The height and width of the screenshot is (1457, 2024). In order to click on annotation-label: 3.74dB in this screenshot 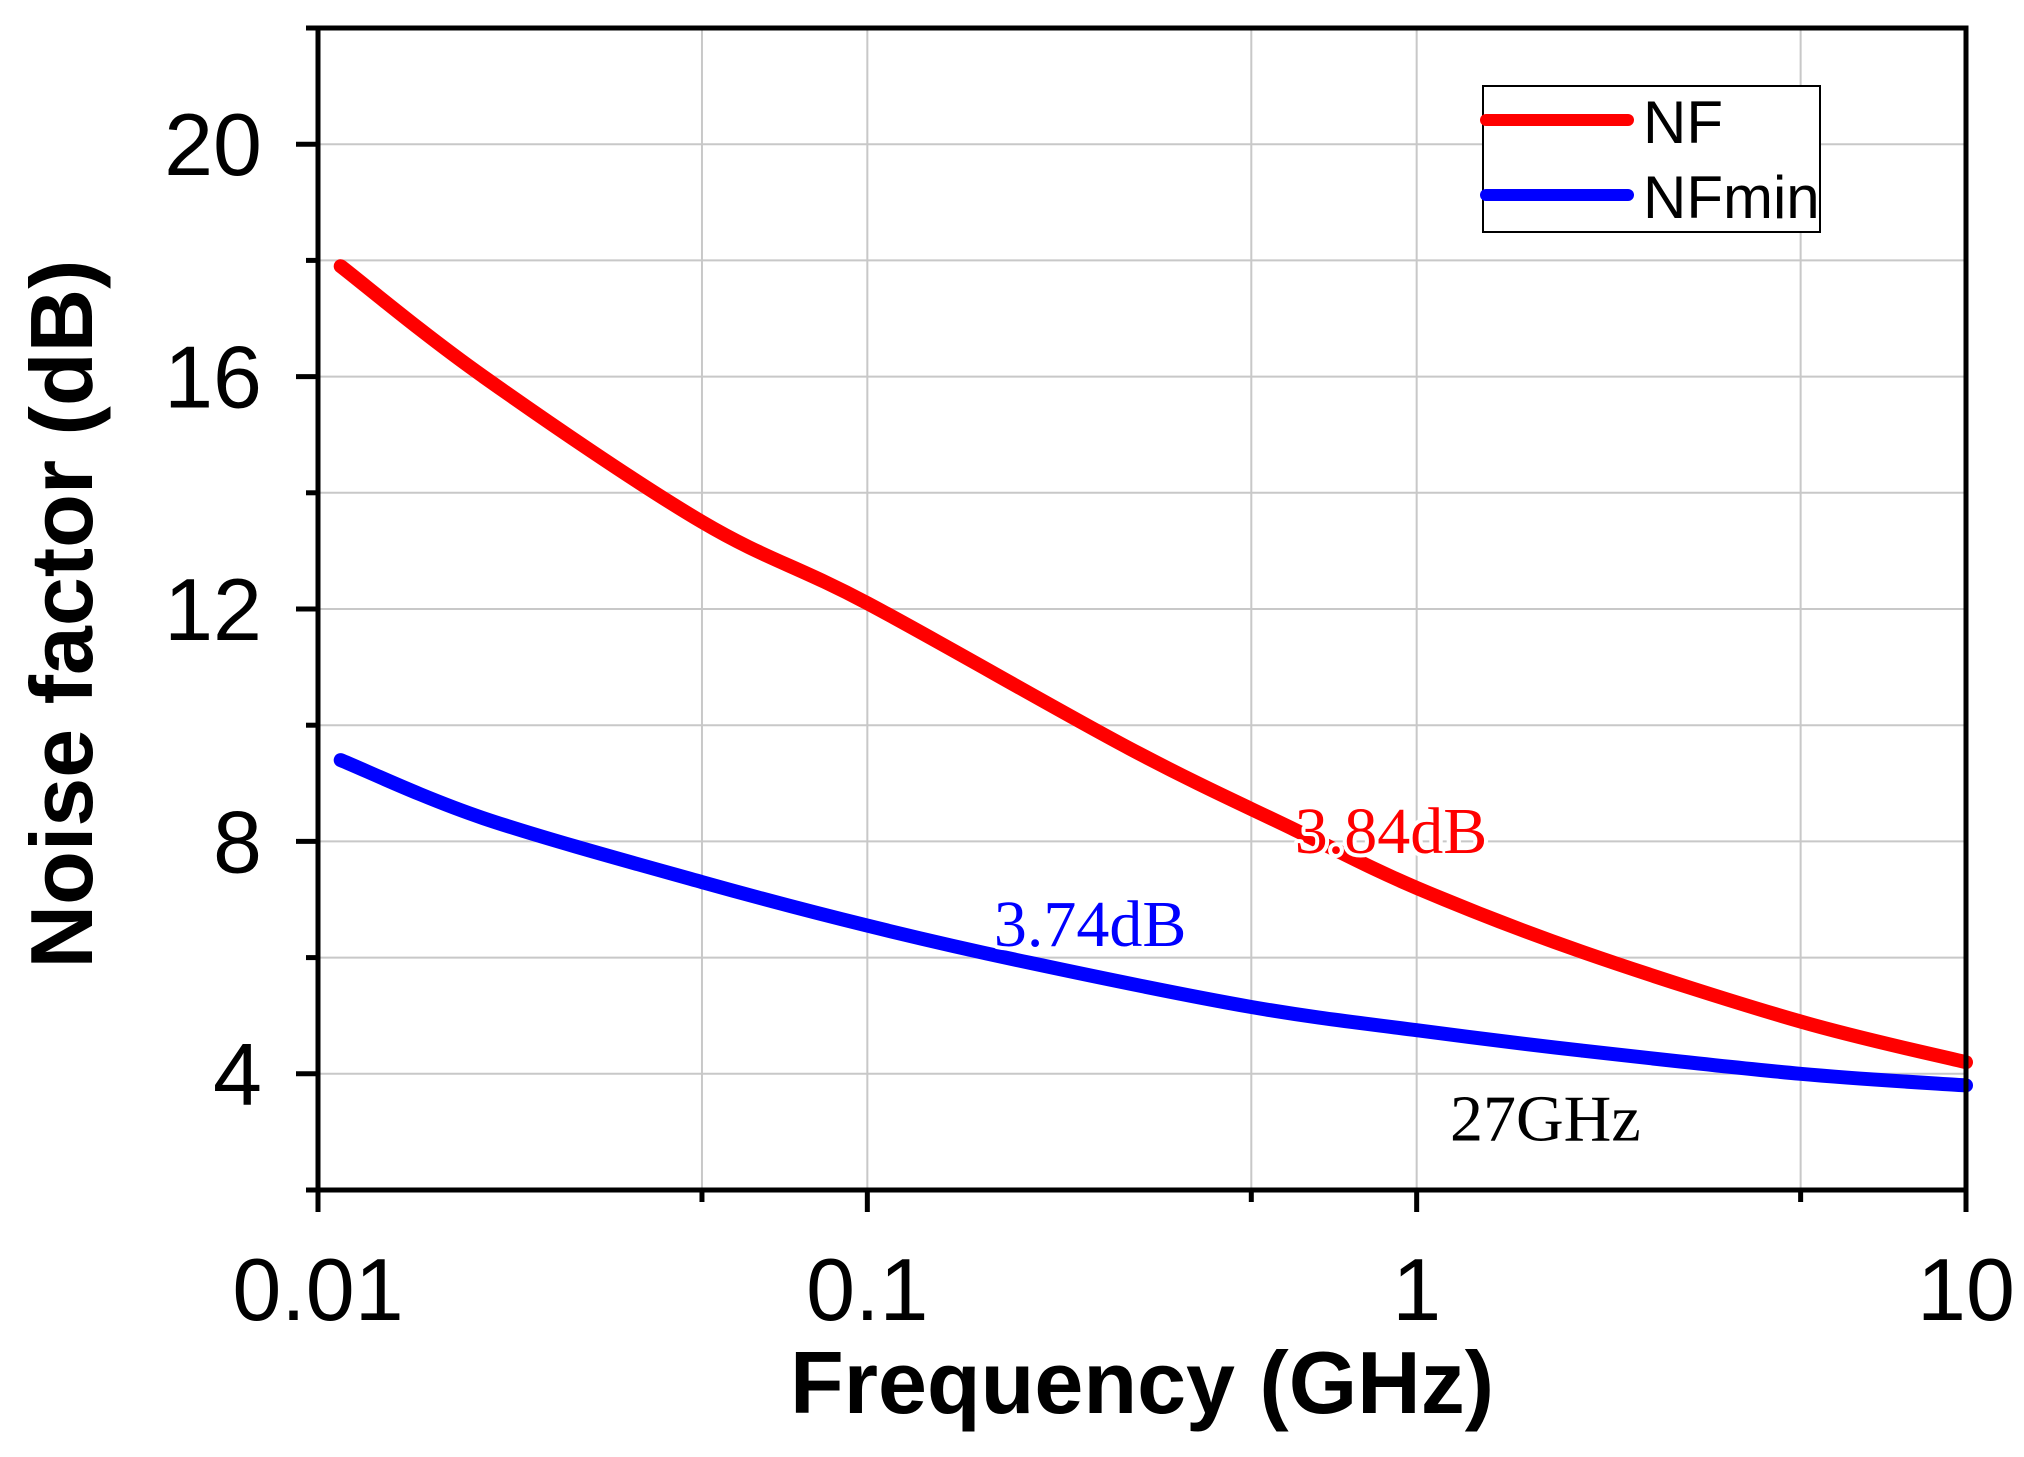, I will do `click(1090, 924)`.